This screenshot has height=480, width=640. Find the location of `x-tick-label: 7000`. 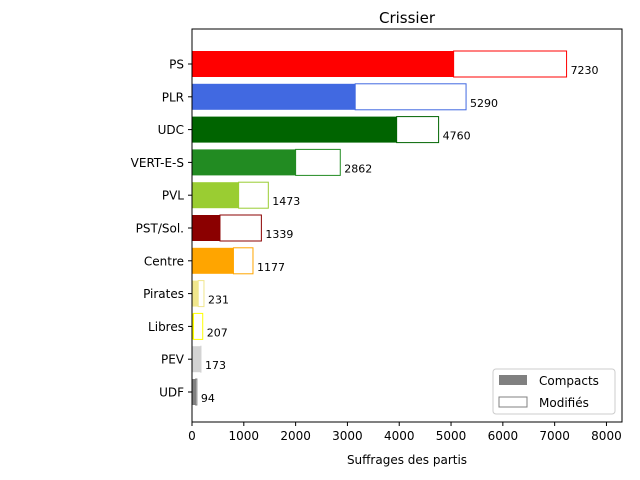

x-tick-label: 7000 is located at coordinates (554, 436).